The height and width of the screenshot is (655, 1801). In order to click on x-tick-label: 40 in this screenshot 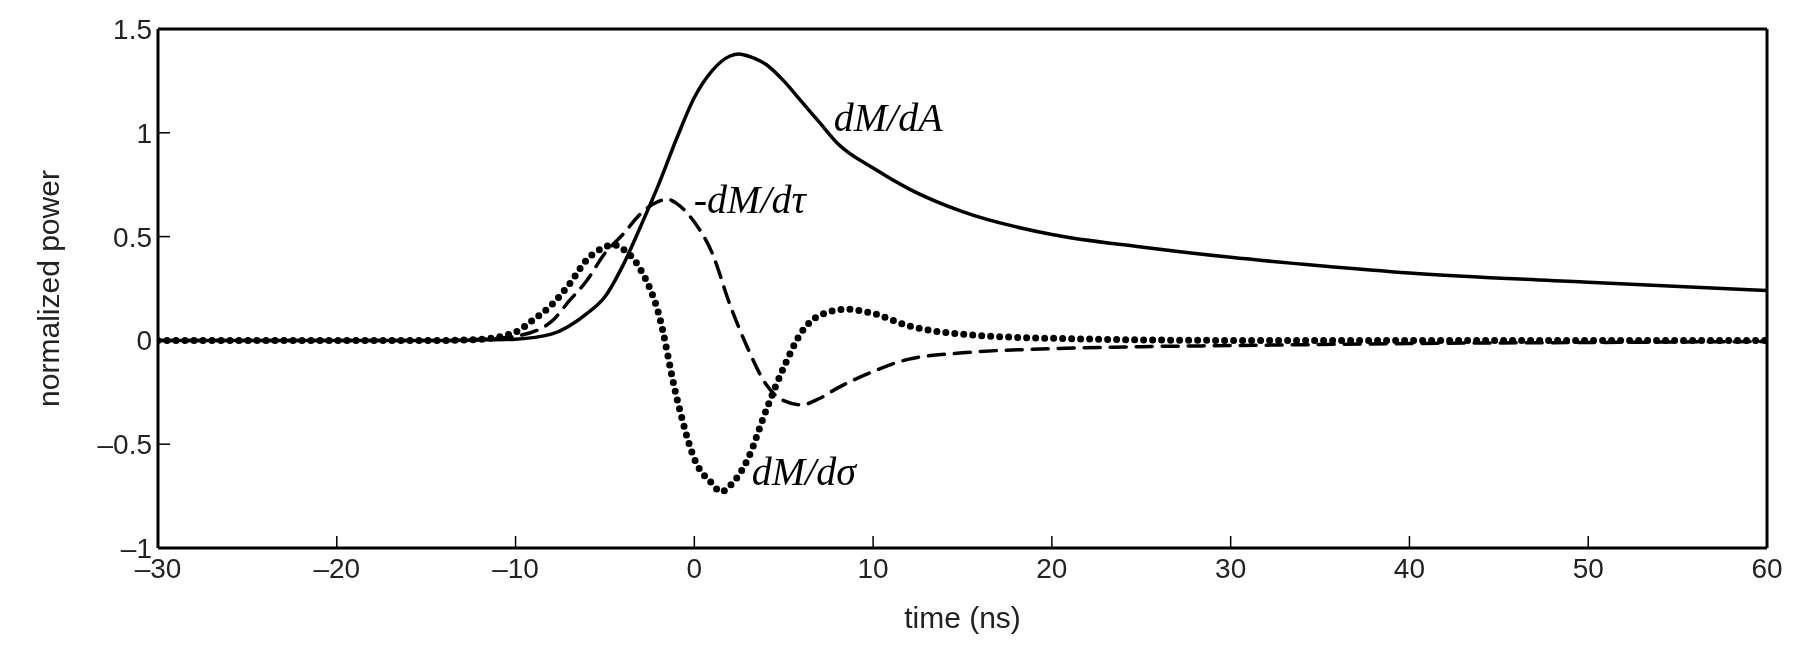, I will do `click(1409, 568)`.